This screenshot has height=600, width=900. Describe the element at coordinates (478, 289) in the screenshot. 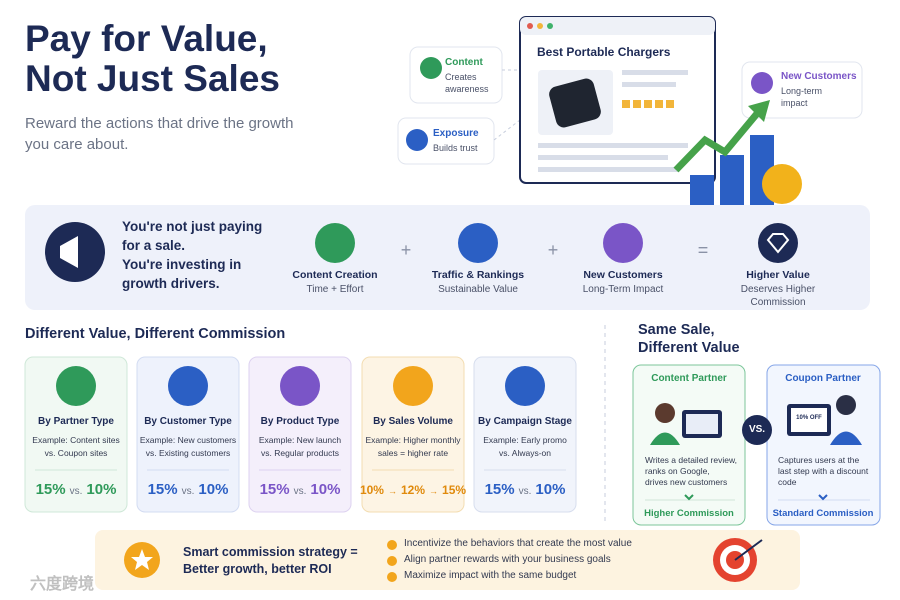

I see `item-text: Sustainable Value` at that location.